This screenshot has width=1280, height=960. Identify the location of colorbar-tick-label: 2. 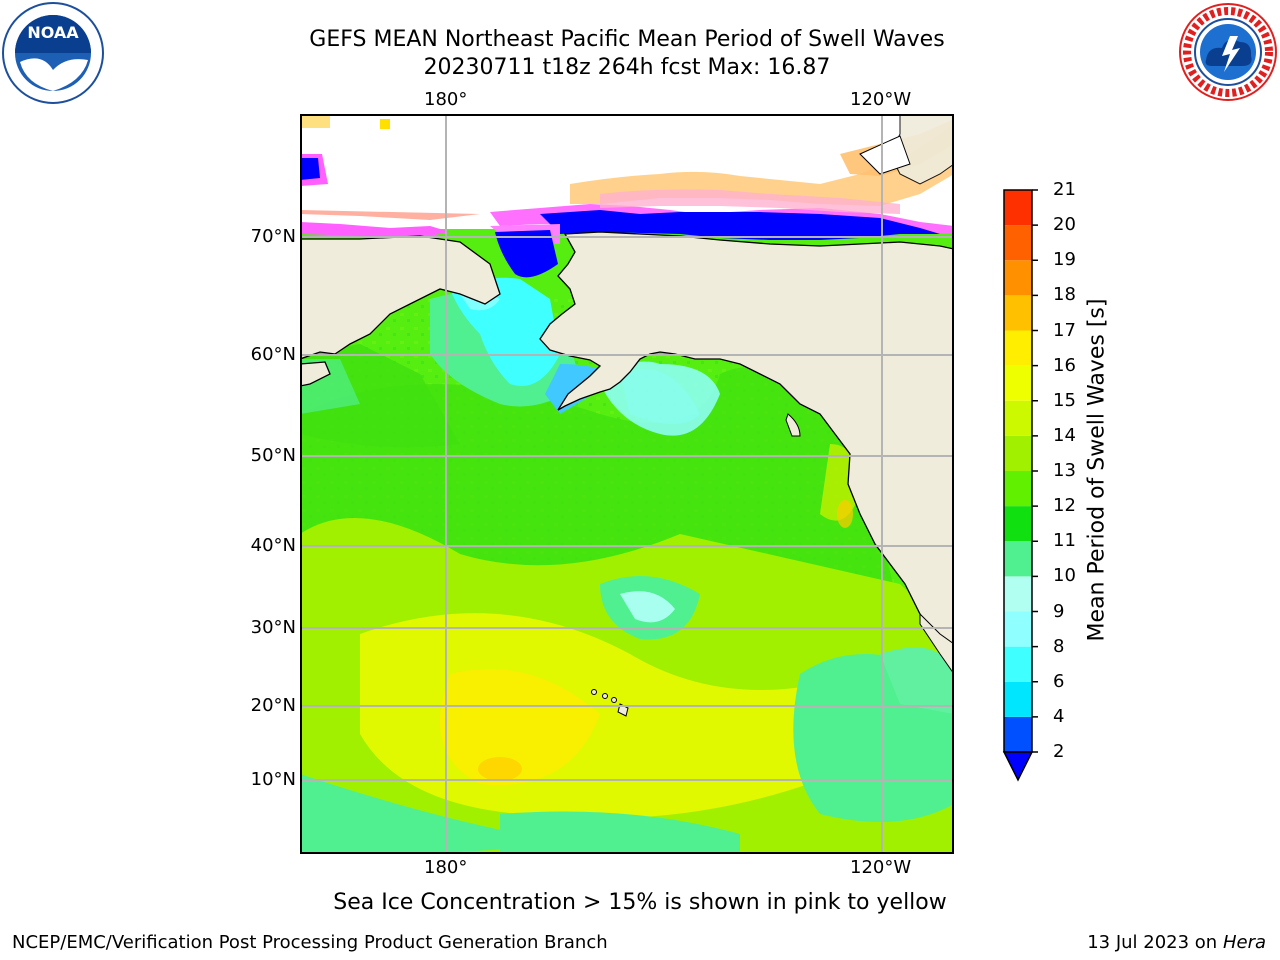
(1059, 751).